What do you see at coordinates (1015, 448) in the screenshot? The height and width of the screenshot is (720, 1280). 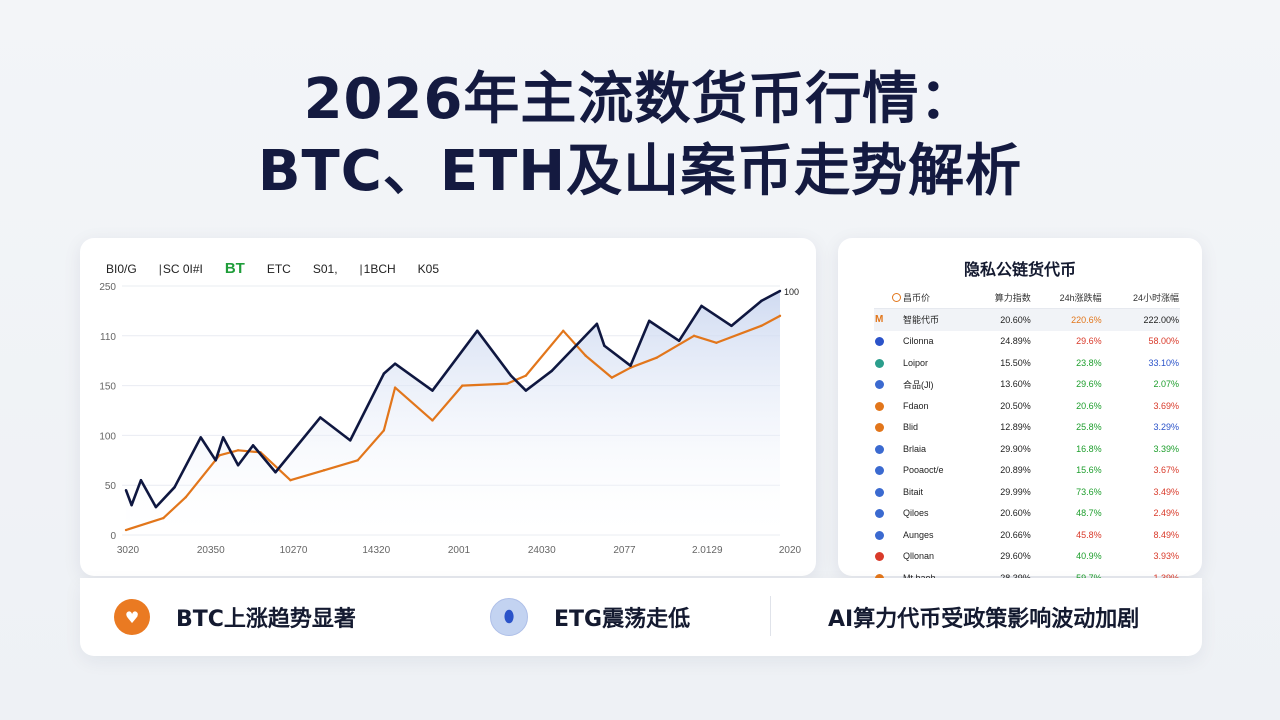 I see `cell-c1: 29.90%` at bounding box center [1015, 448].